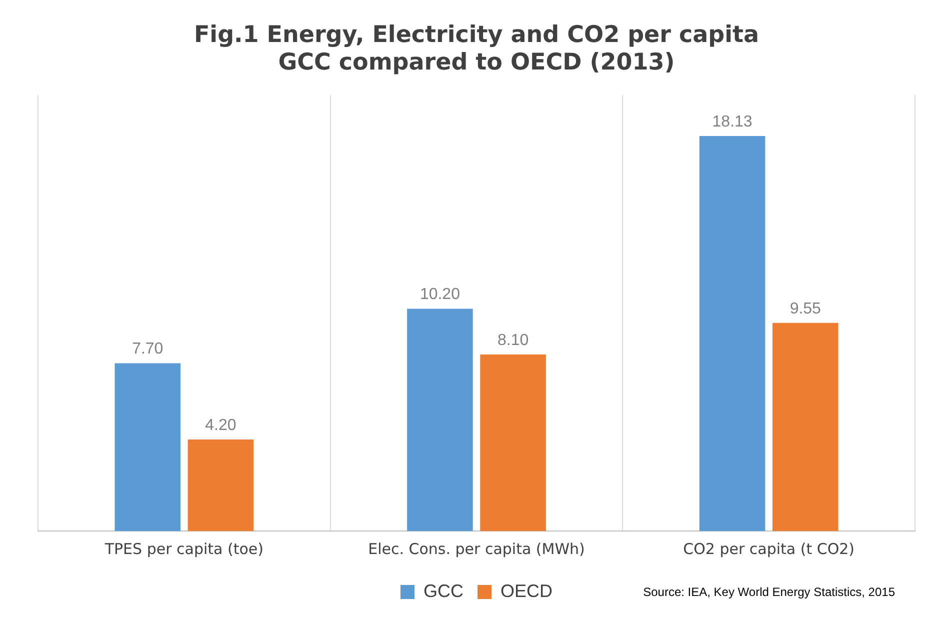 The image size is (933, 619). Describe the element at coordinates (476, 549) in the screenshot. I see `x-tick-label: Elec. Cons. per capita (MWh)` at that location.